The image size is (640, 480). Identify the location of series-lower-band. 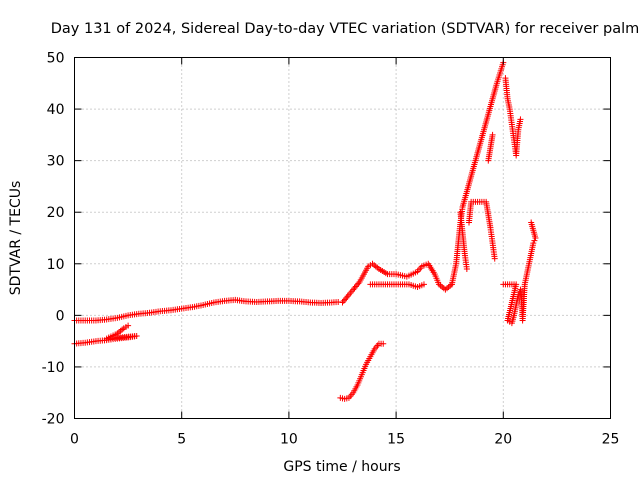
(105, 334).